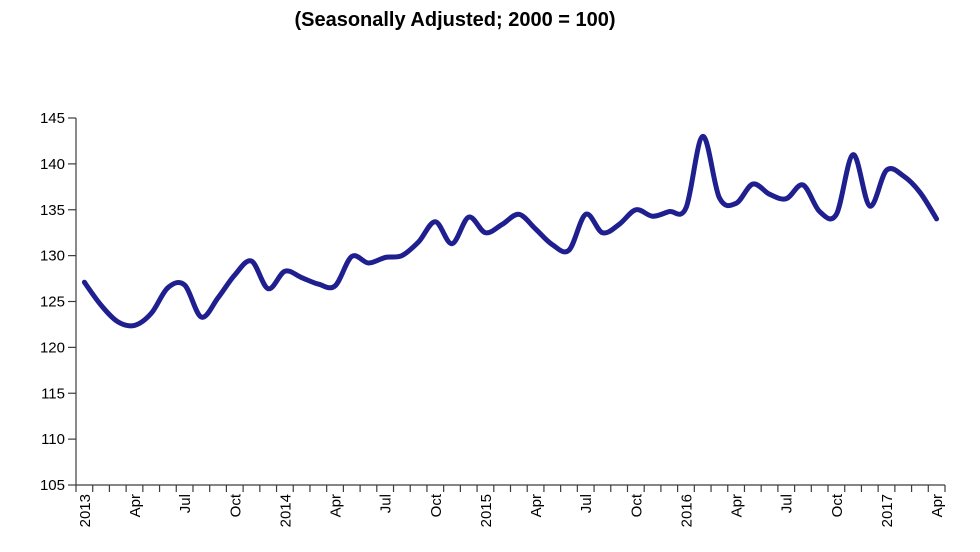 The width and height of the screenshot is (980, 552). Describe the element at coordinates (85, 510) in the screenshot. I see `x-tick-label: 2013` at that location.